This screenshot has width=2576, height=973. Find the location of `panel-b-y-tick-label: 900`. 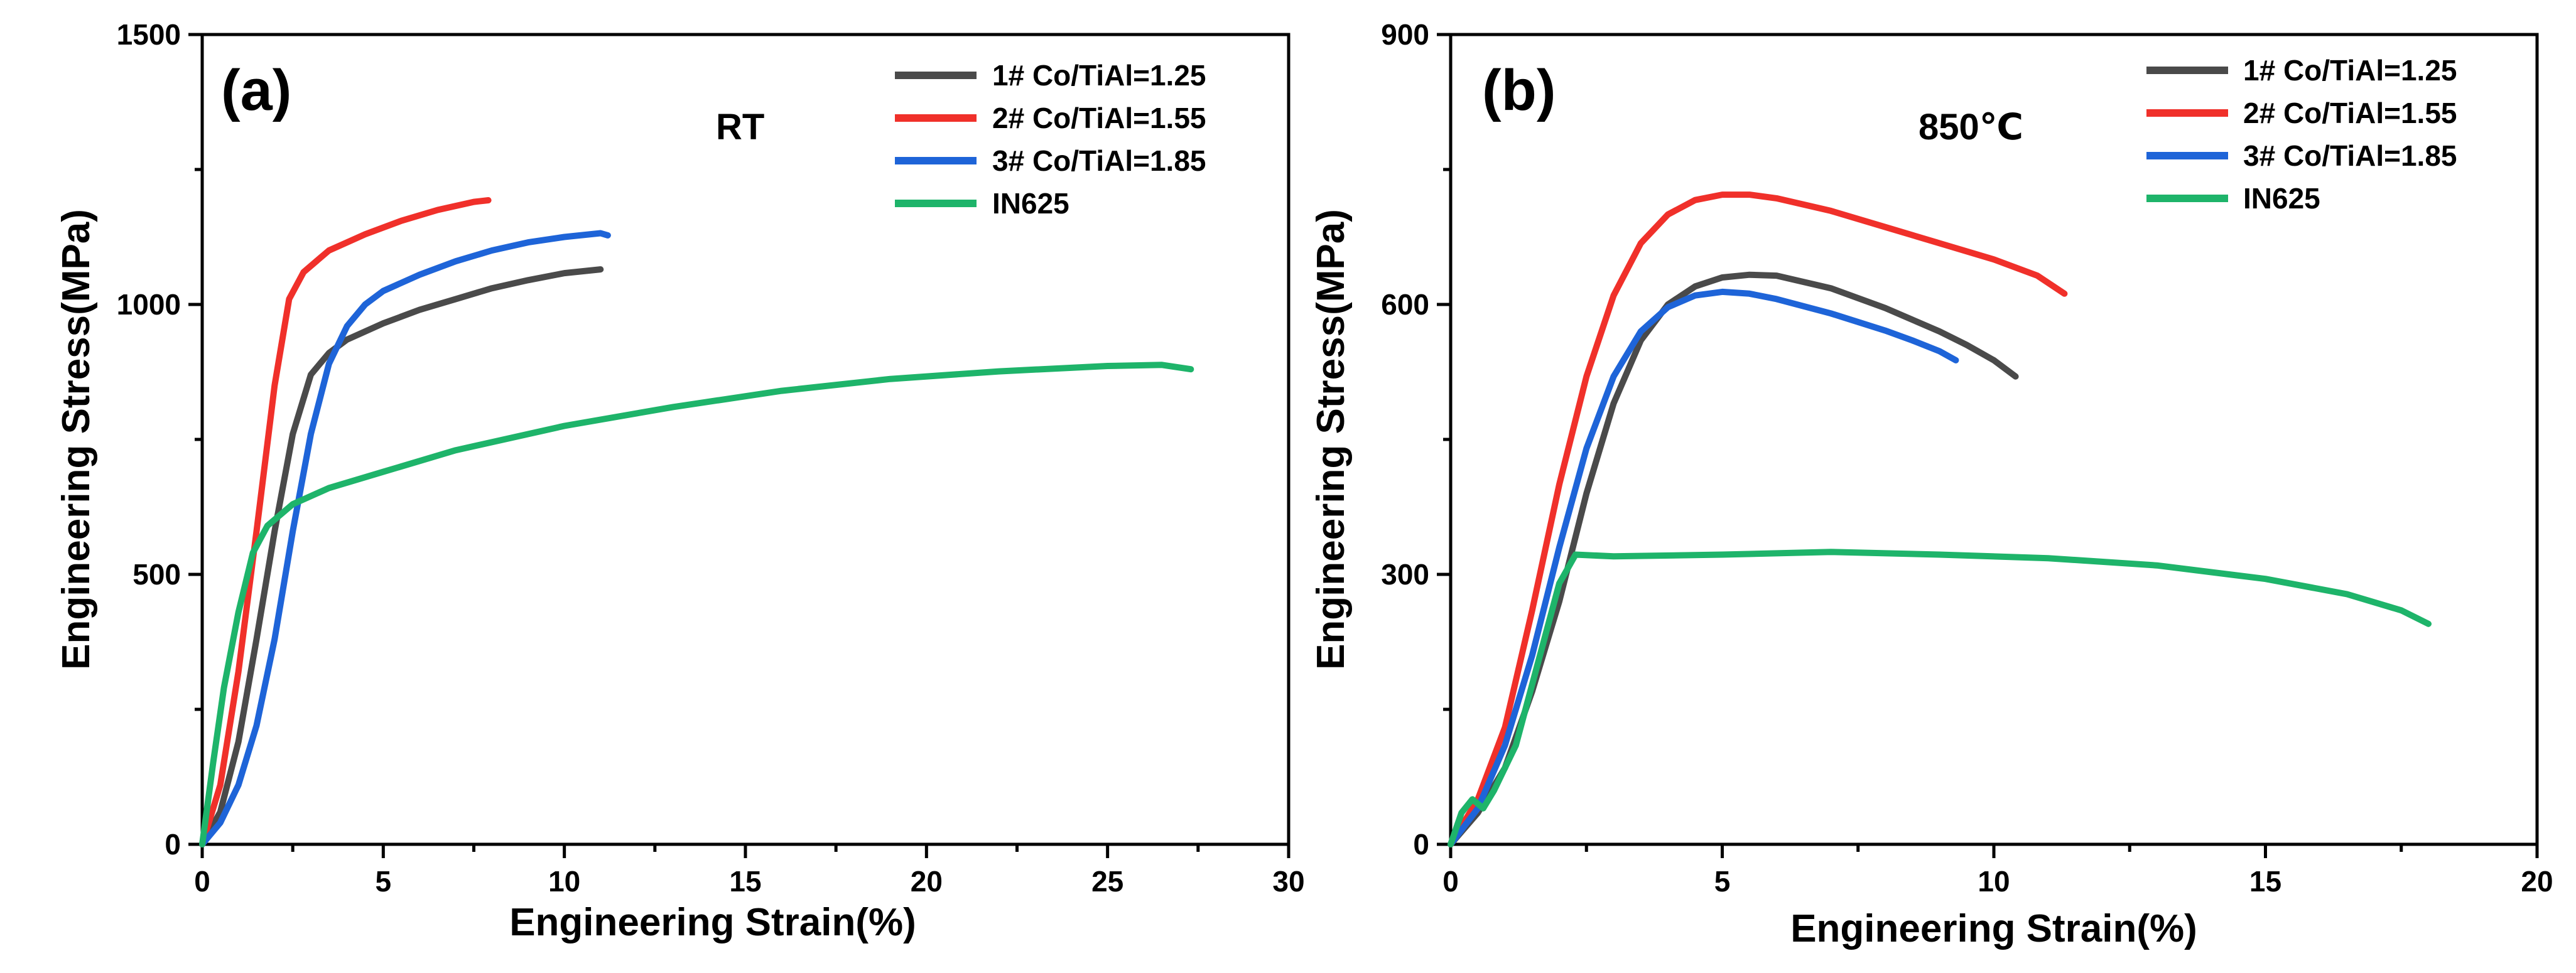

panel-b-y-tick-label: 900 is located at coordinates (1405, 34).